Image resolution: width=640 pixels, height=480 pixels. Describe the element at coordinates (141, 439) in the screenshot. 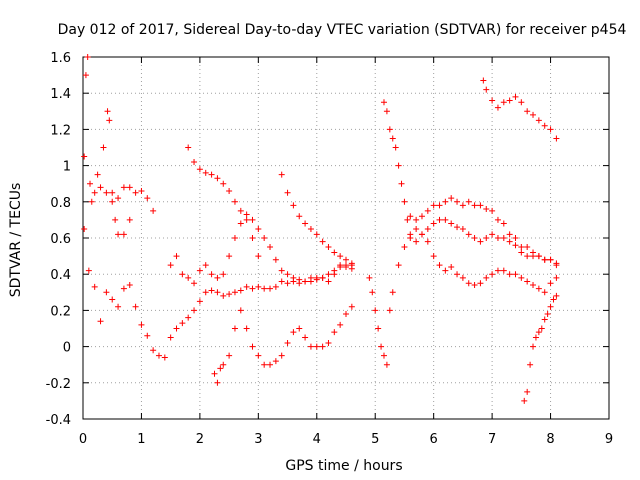

I see `x-tick-label: 1` at that location.